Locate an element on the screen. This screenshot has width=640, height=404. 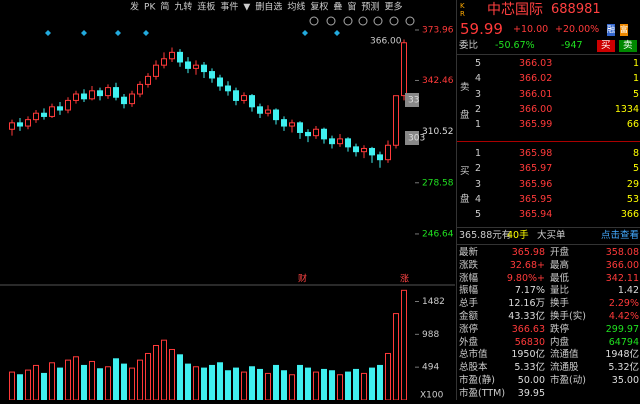
level: 5 is located at coordinates (478, 63).